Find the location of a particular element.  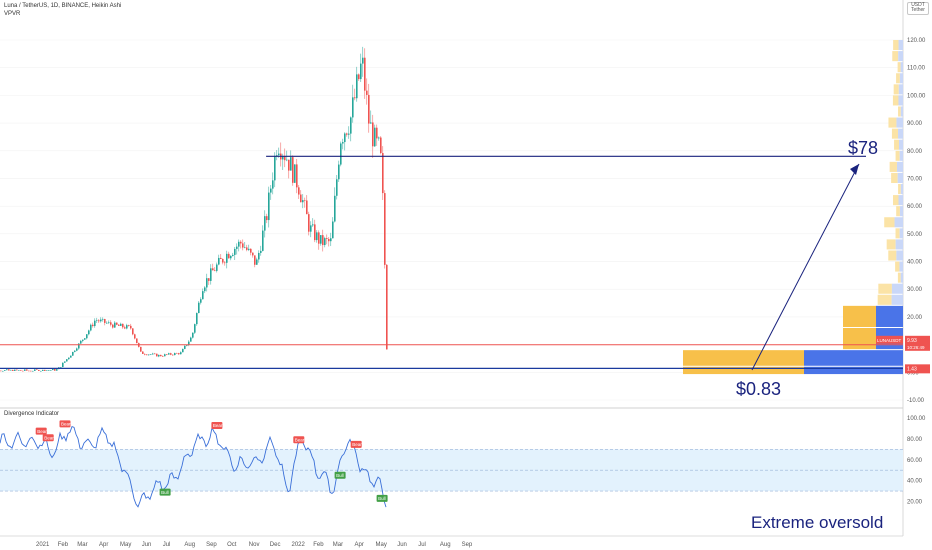

price-tick-label: 40.00 is located at coordinates (915, 263).